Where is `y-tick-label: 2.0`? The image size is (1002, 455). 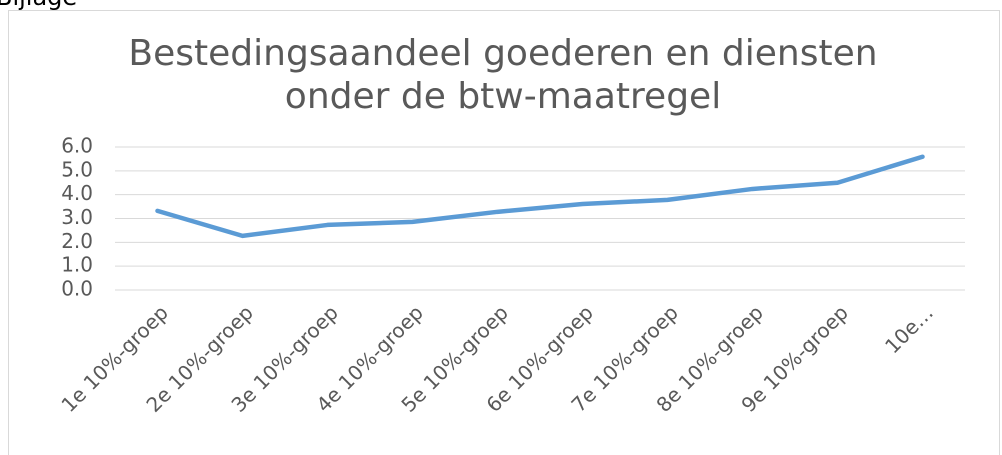
y-tick-label: 2.0 is located at coordinates (77, 241).